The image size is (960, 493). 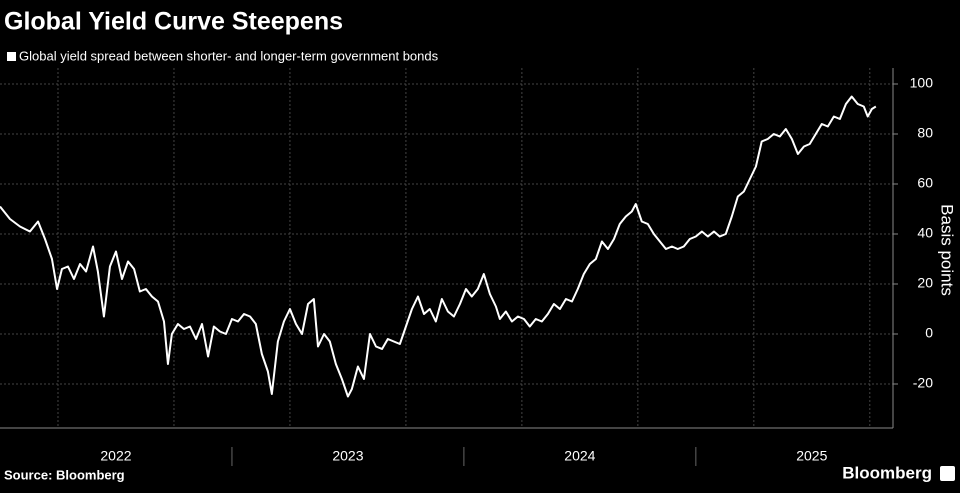 What do you see at coordinates (64, 474) in the screenshot?
I see `source: Source: Bloomberg` at bounding box center [64, 474].